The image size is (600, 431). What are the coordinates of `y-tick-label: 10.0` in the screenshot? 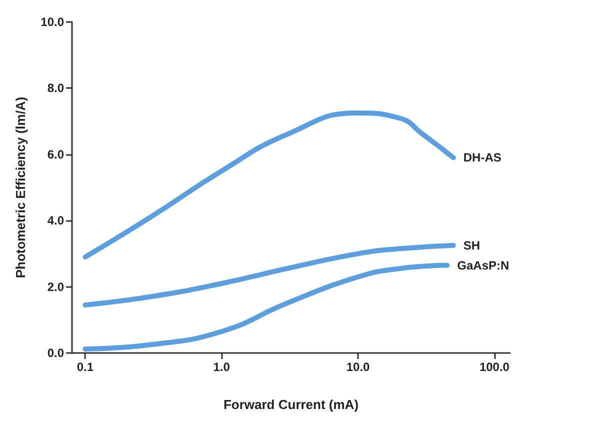 It's located at (52, 22).